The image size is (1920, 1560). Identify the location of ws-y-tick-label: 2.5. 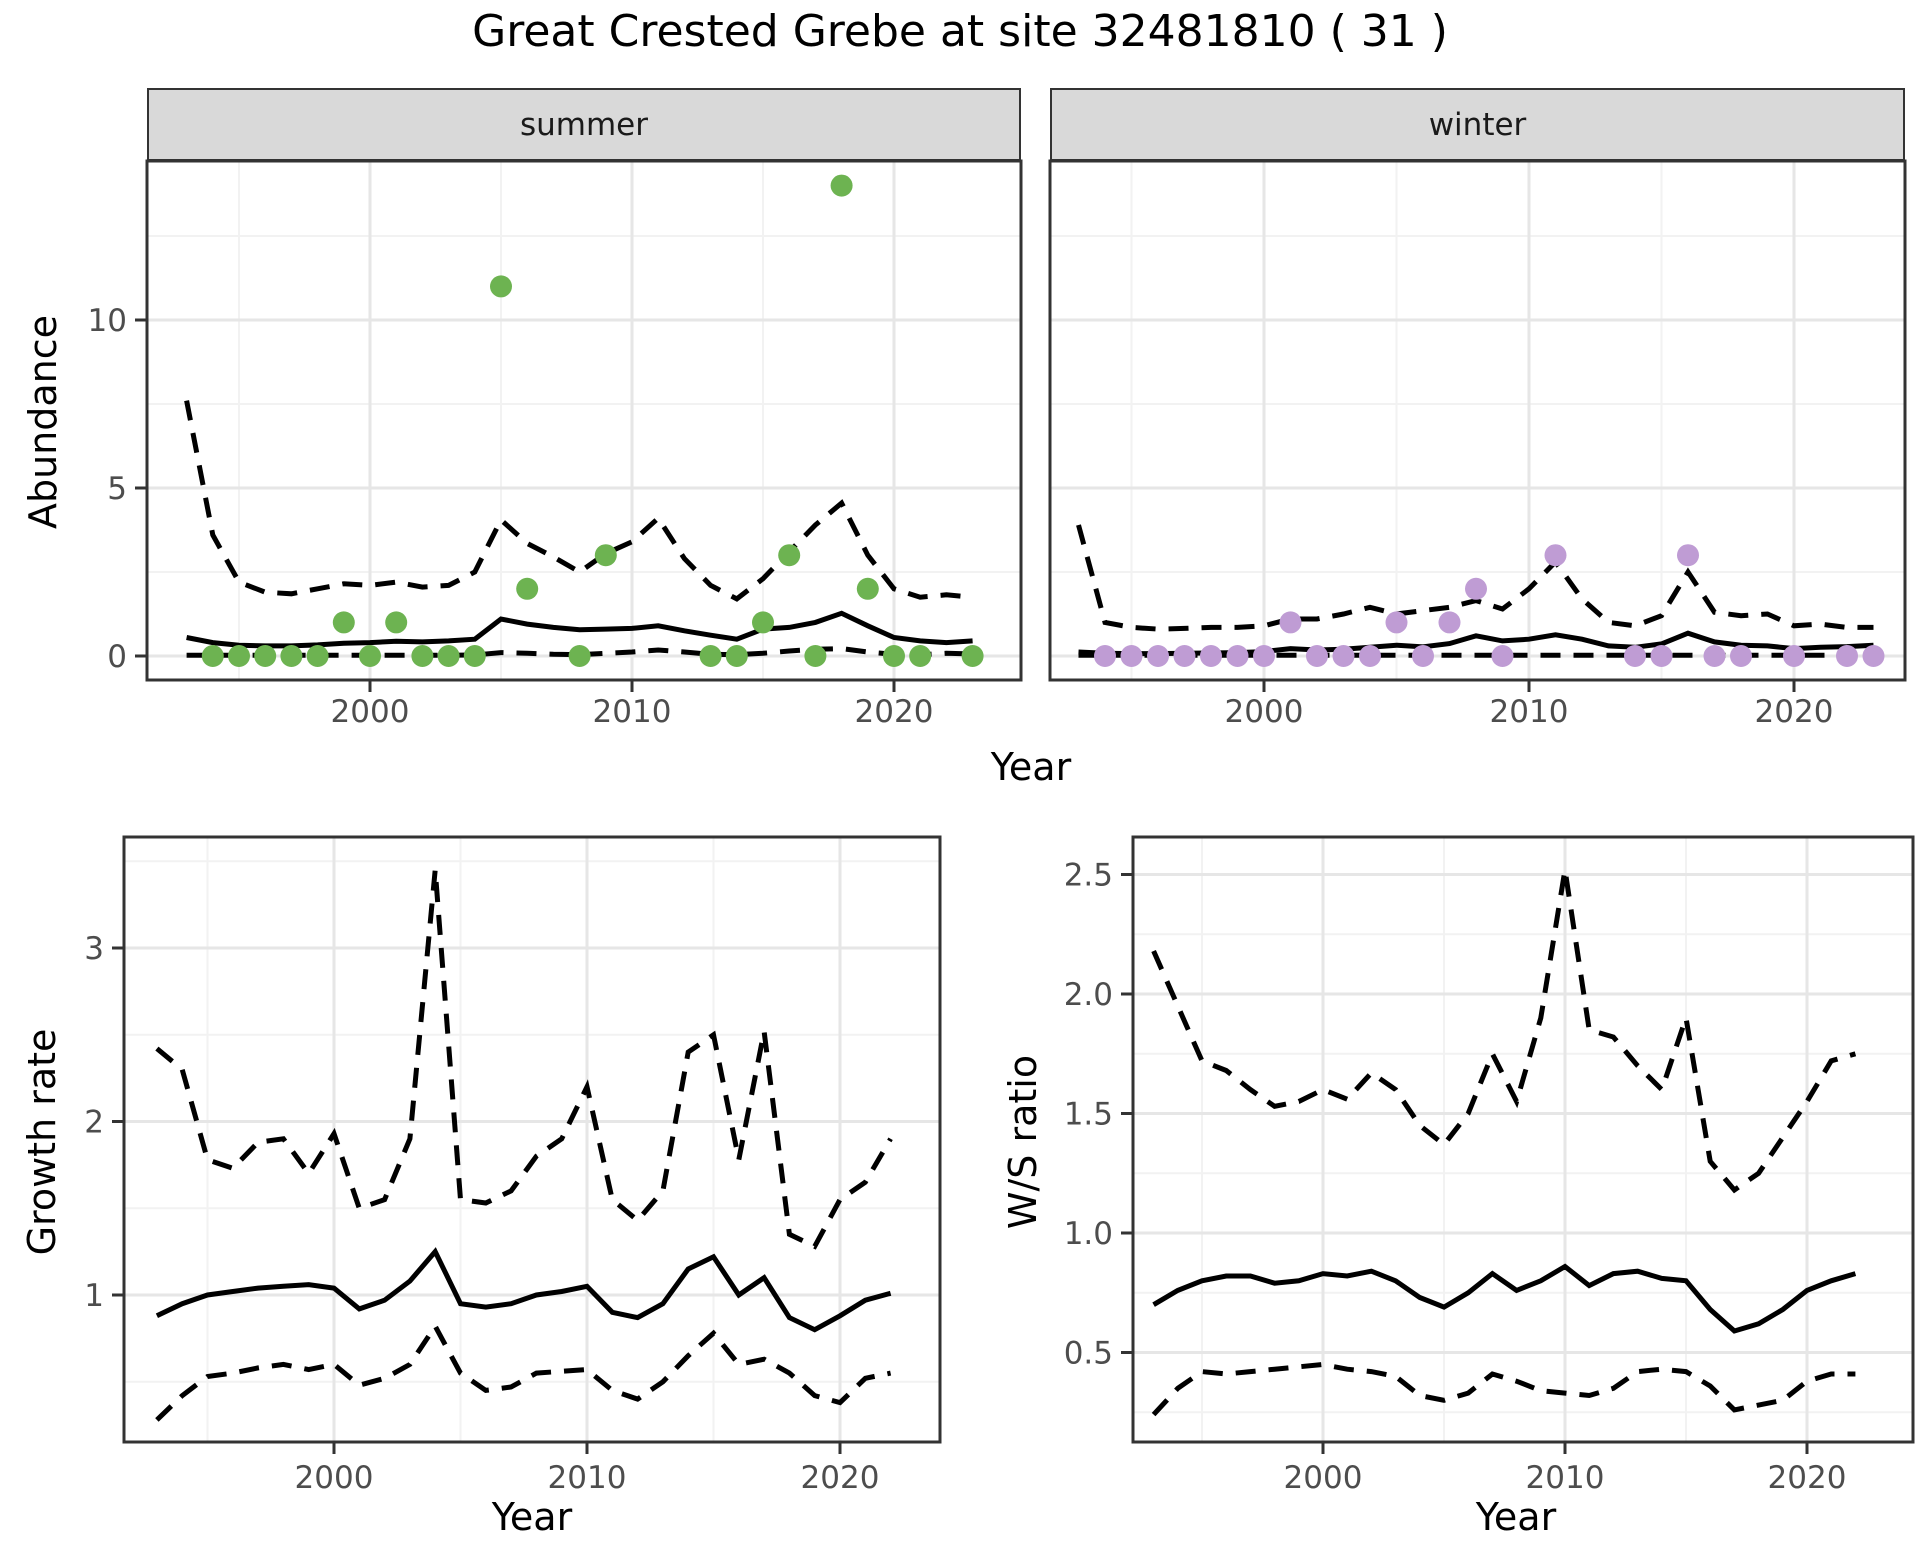
(1088, 876).